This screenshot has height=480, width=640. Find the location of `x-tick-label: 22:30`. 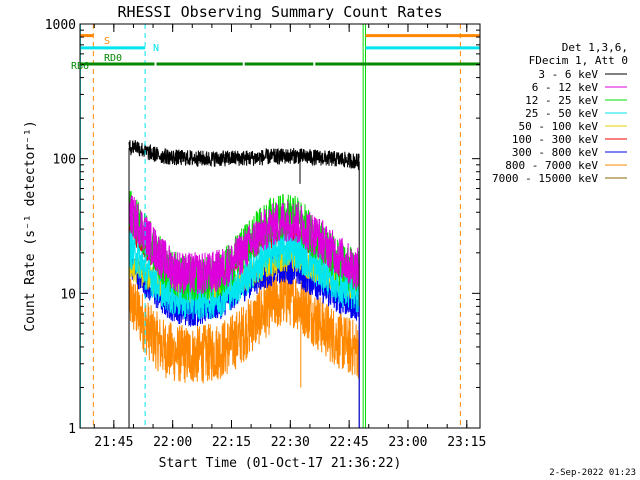

x-tick-label: 22:30 is located at coordinates (290, 442).